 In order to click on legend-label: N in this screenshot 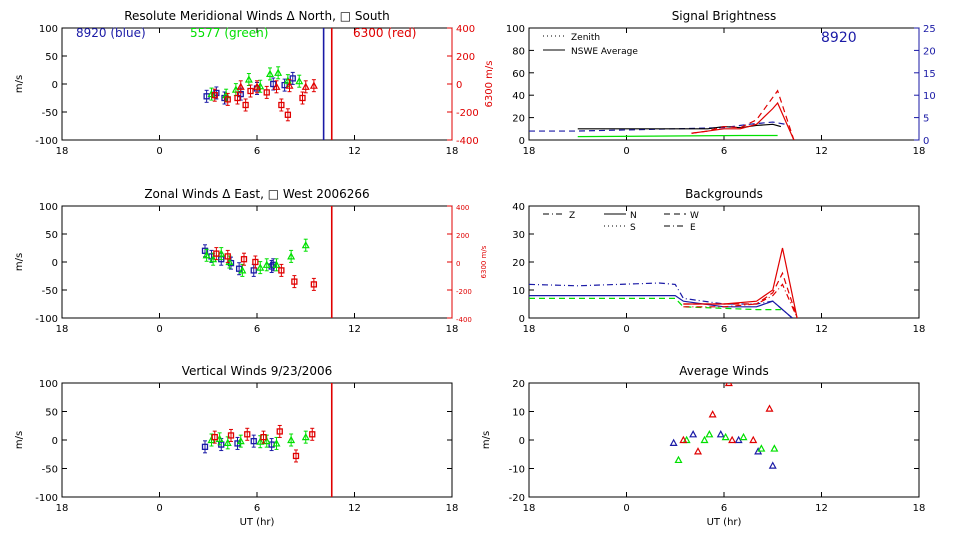, I will do `click(633, 216)`.